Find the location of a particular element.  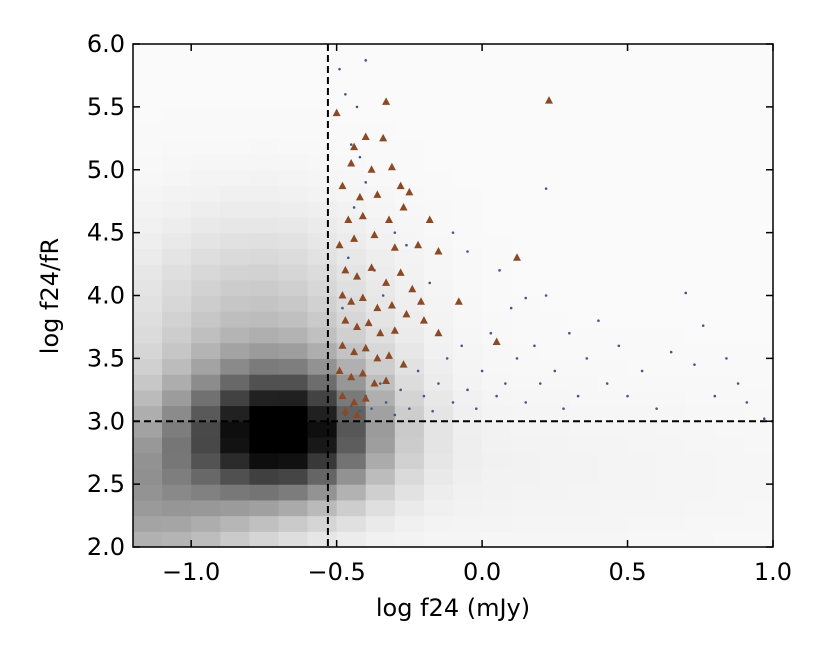

x-tick-label: 1.0 is located at coordinates (773, 572).